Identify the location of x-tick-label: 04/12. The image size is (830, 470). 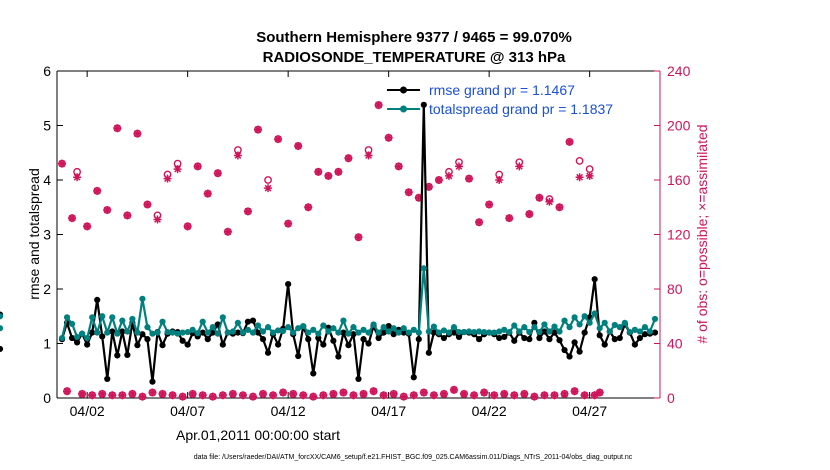
(288, 411).